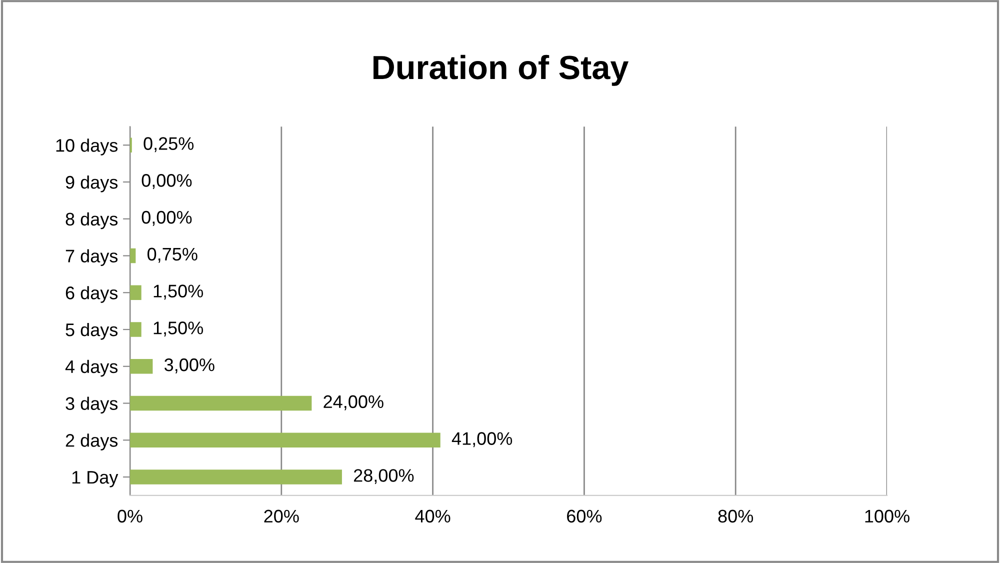  Describe the element at coordinates (584, 516) in the screenshot. I see `x-tick-label: 60%` at that location.